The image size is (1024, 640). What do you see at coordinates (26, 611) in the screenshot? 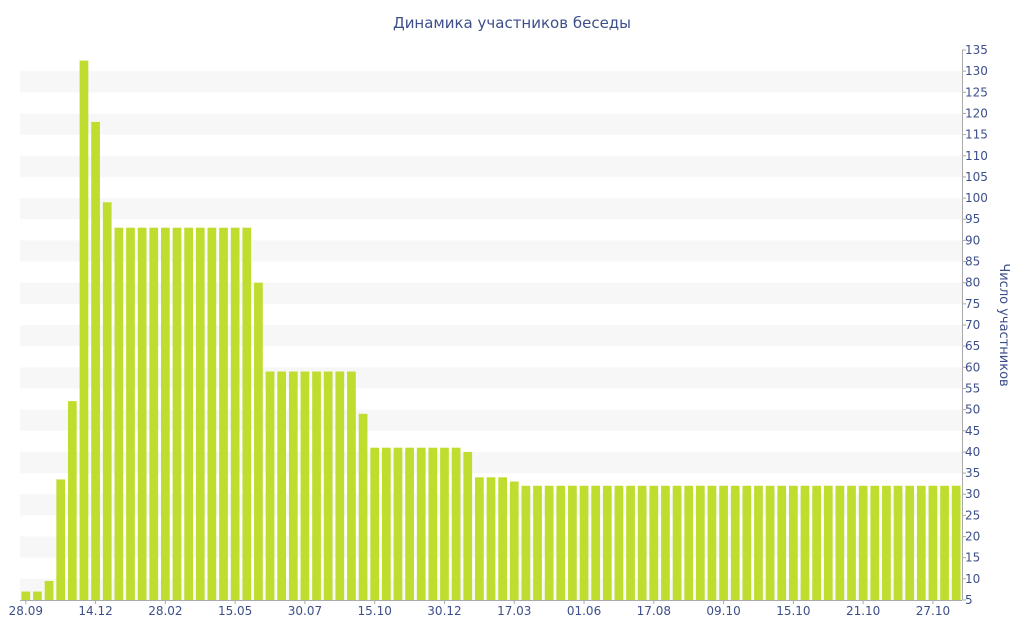
I see `x-tick-label: 28.09` at bounding box center [26, 611].